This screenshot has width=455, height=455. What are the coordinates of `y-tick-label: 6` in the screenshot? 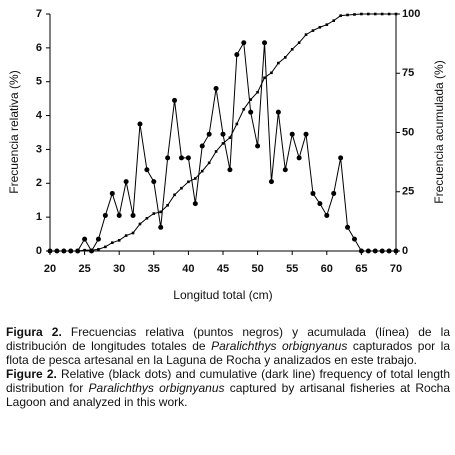 It's located at (39, 48).